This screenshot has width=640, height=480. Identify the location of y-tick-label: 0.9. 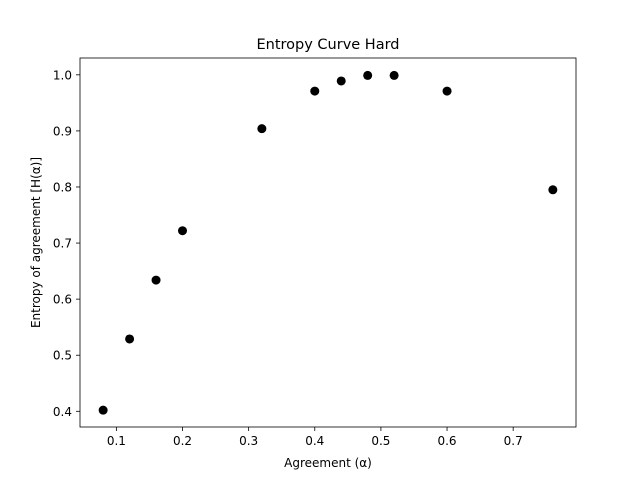
(62, 131).